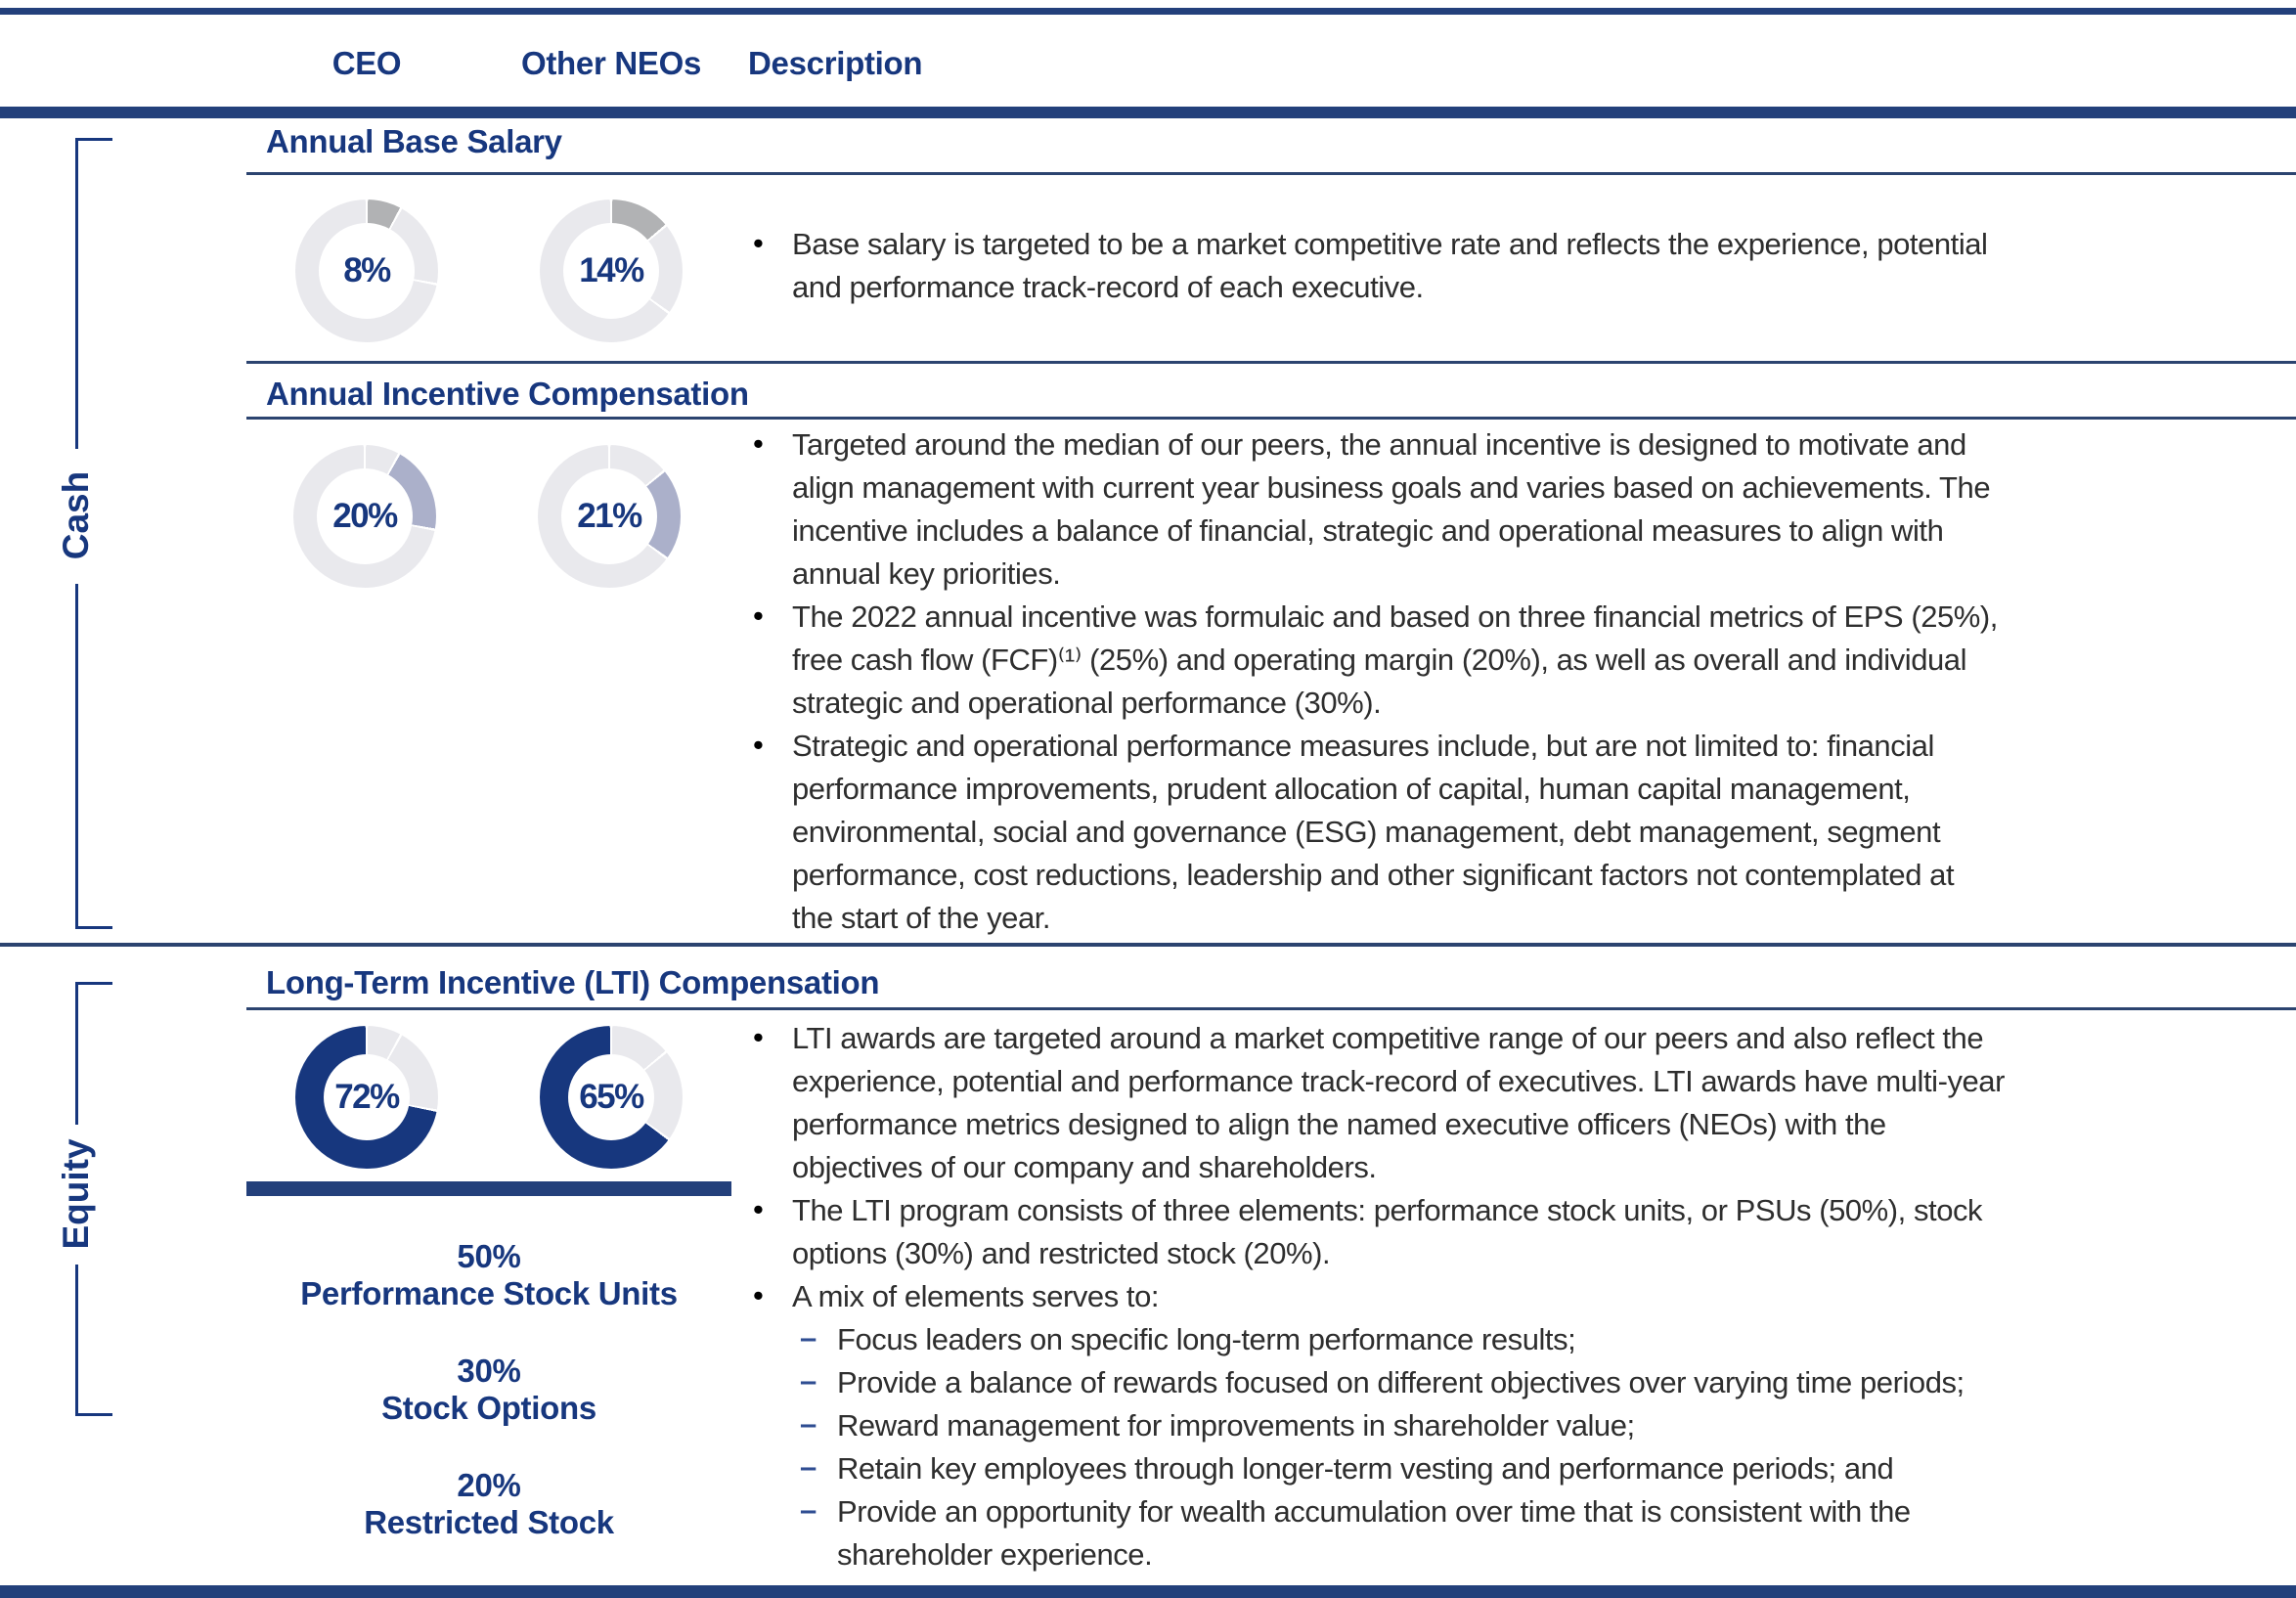 The width and height of the screenshot is (2296, 1598). What do you see at coordinates (1148, 1591) in the screenshot?
I see `bottom-rule` at bounding box center [1148, 1591].